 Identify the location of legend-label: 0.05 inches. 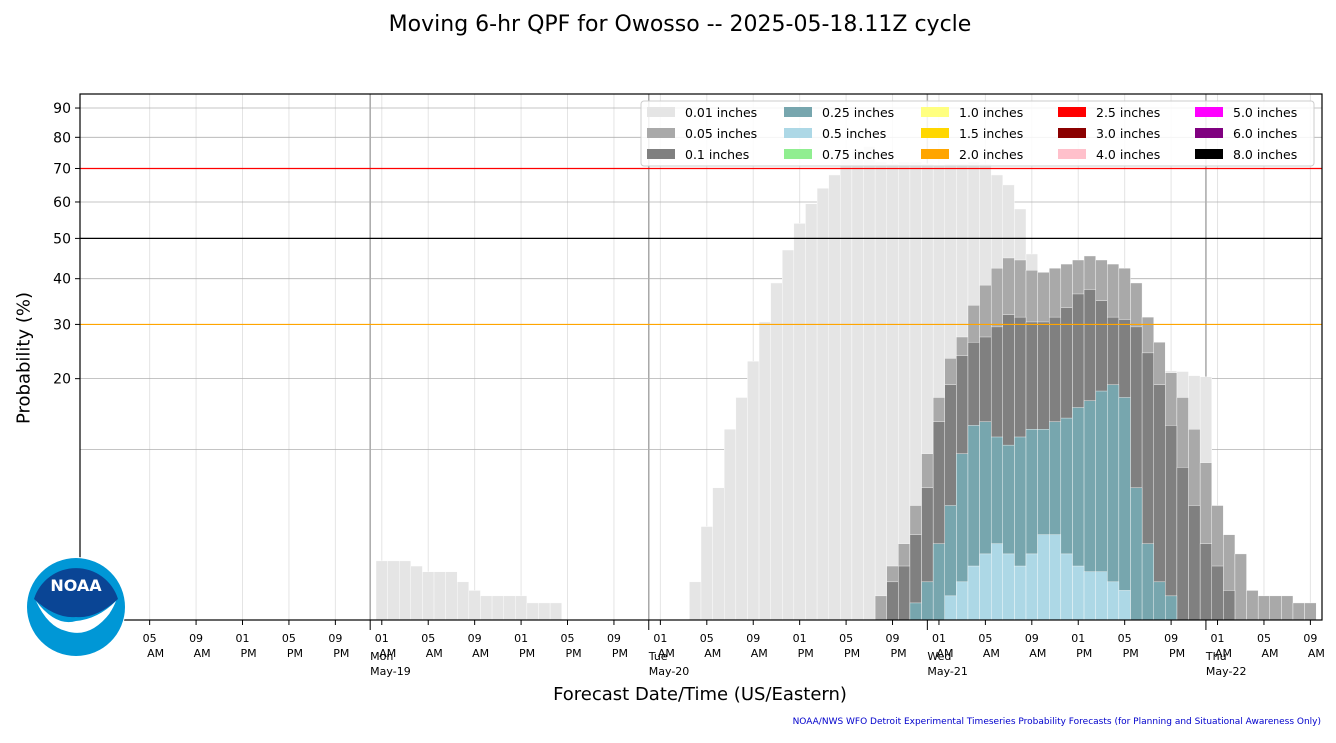
(721, 133).